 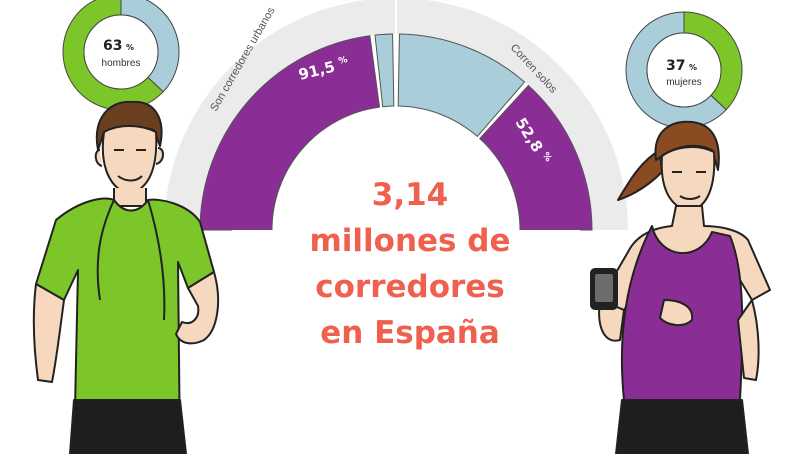 I want to click on urbanos-rest-segment, so click(x=384, y=70).